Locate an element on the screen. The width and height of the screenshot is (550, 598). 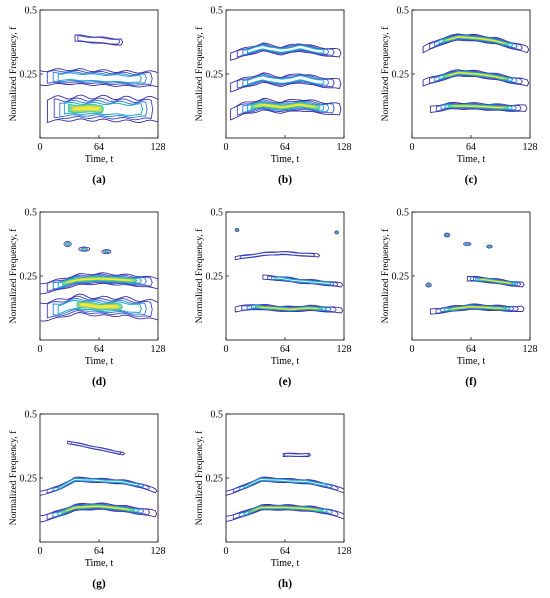
panel-caption: (f) is located at coordinates (471, 382).